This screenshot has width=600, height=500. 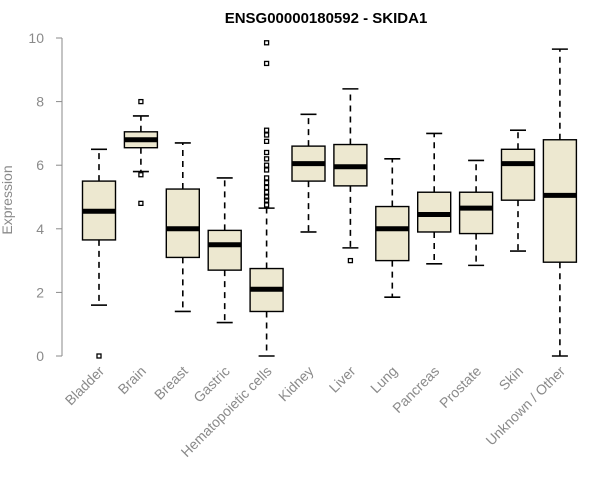 What do you see at coordinates (342, 379) in the screenshot?
I see `x-tick-label: Liver` at bounding box center [342, 379].